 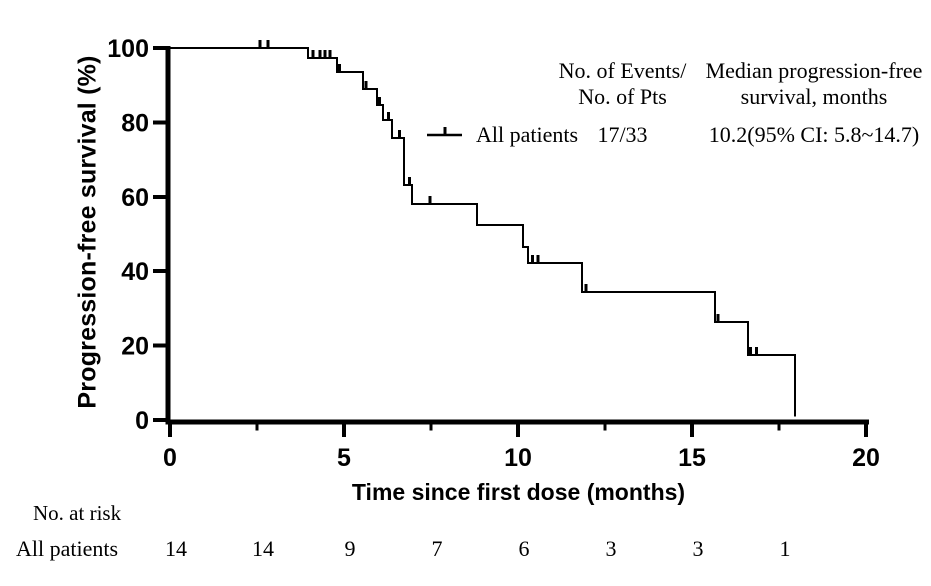 I want to click on x-axis-title: Time since first dose (months), so click(x=518, y=492).